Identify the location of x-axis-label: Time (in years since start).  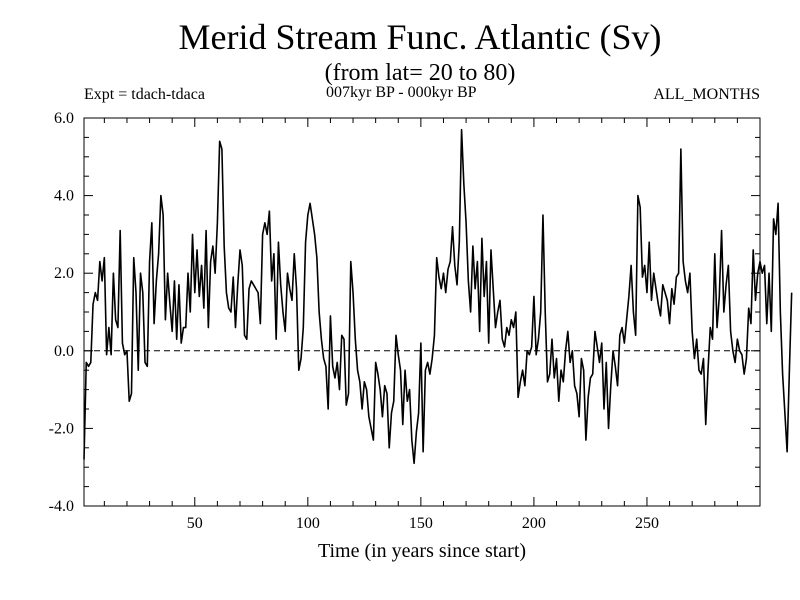
(422, 551).